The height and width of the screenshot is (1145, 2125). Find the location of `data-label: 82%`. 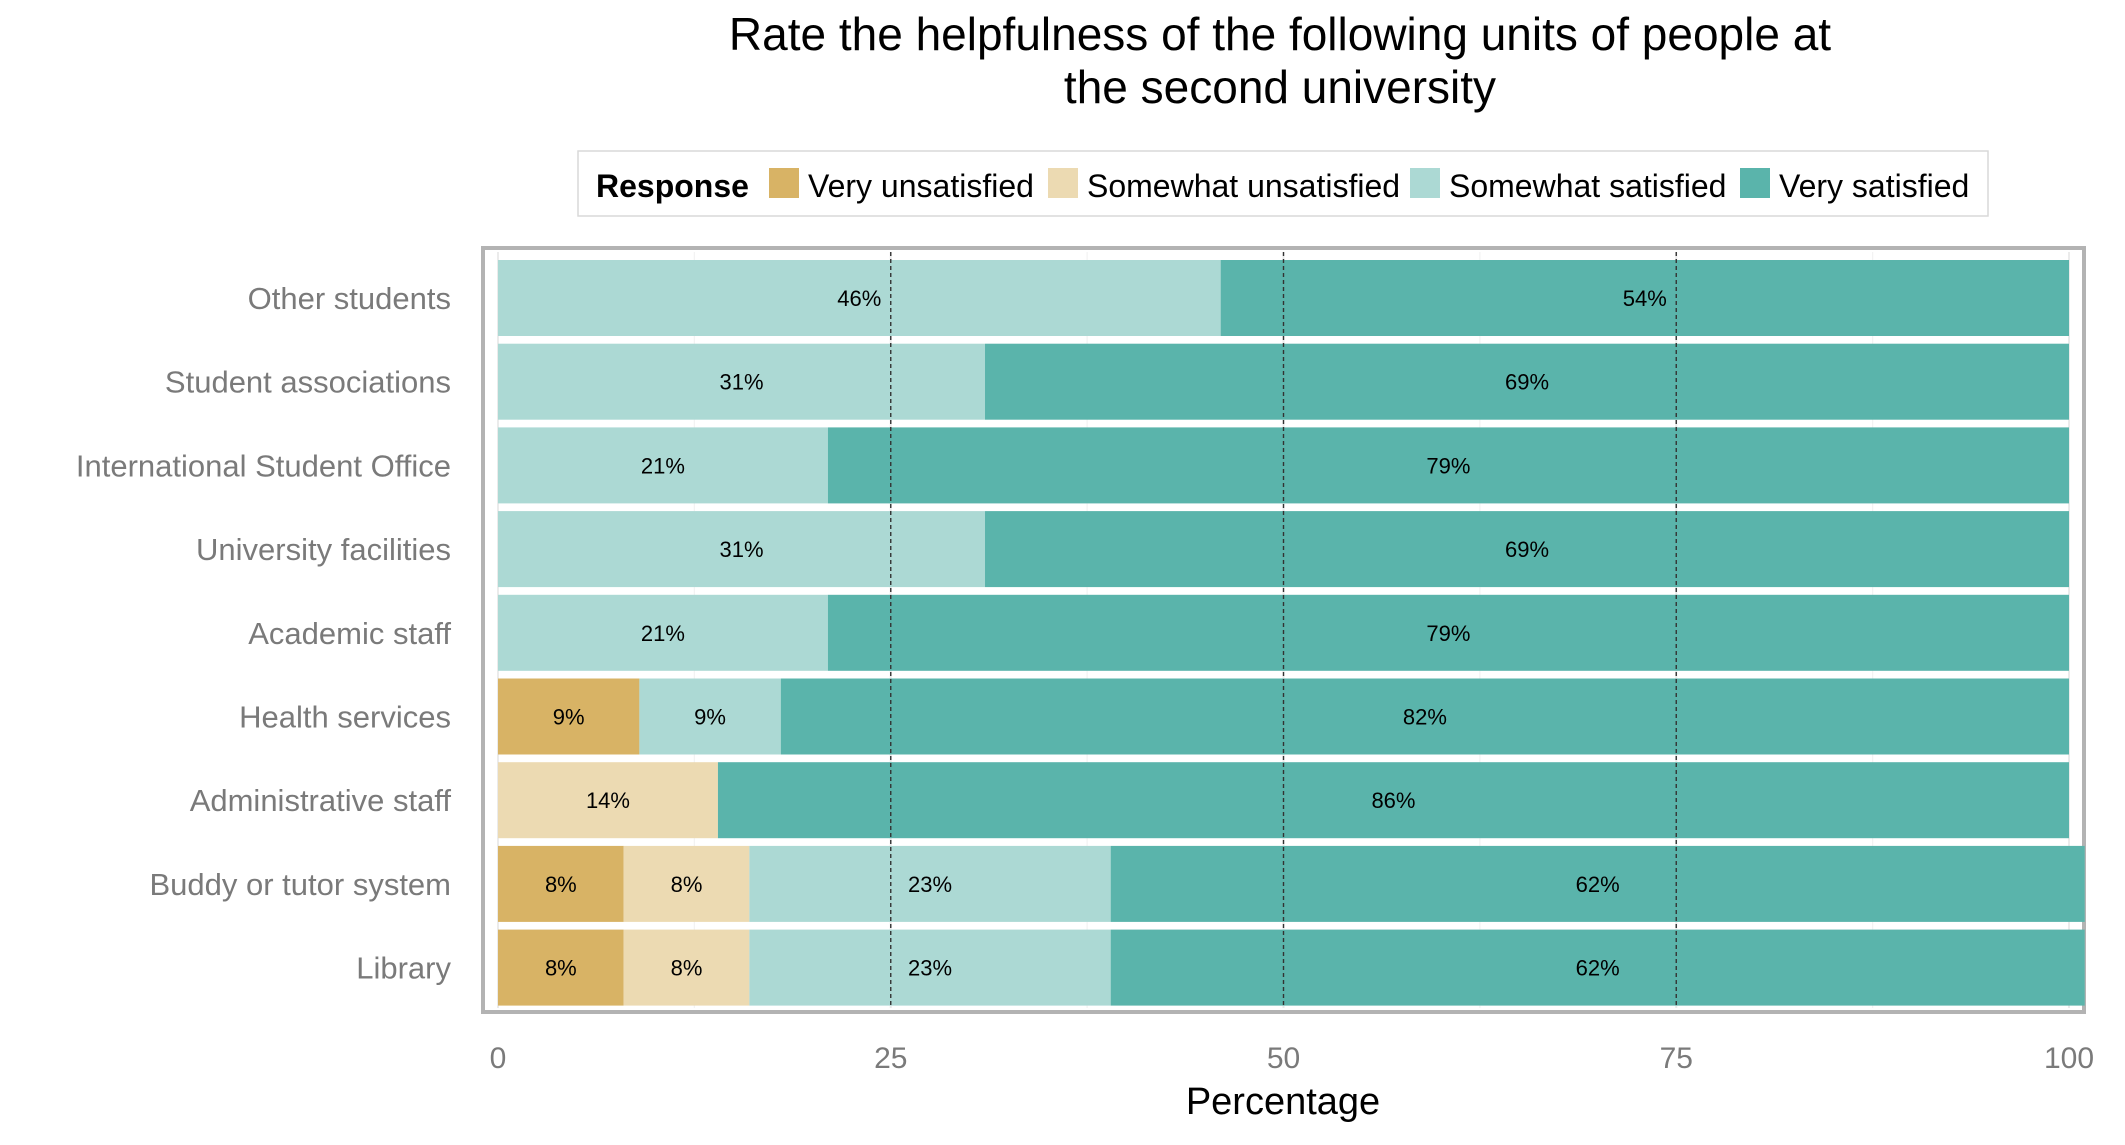

data-label: 82% is located at coordinates (1425, 717).